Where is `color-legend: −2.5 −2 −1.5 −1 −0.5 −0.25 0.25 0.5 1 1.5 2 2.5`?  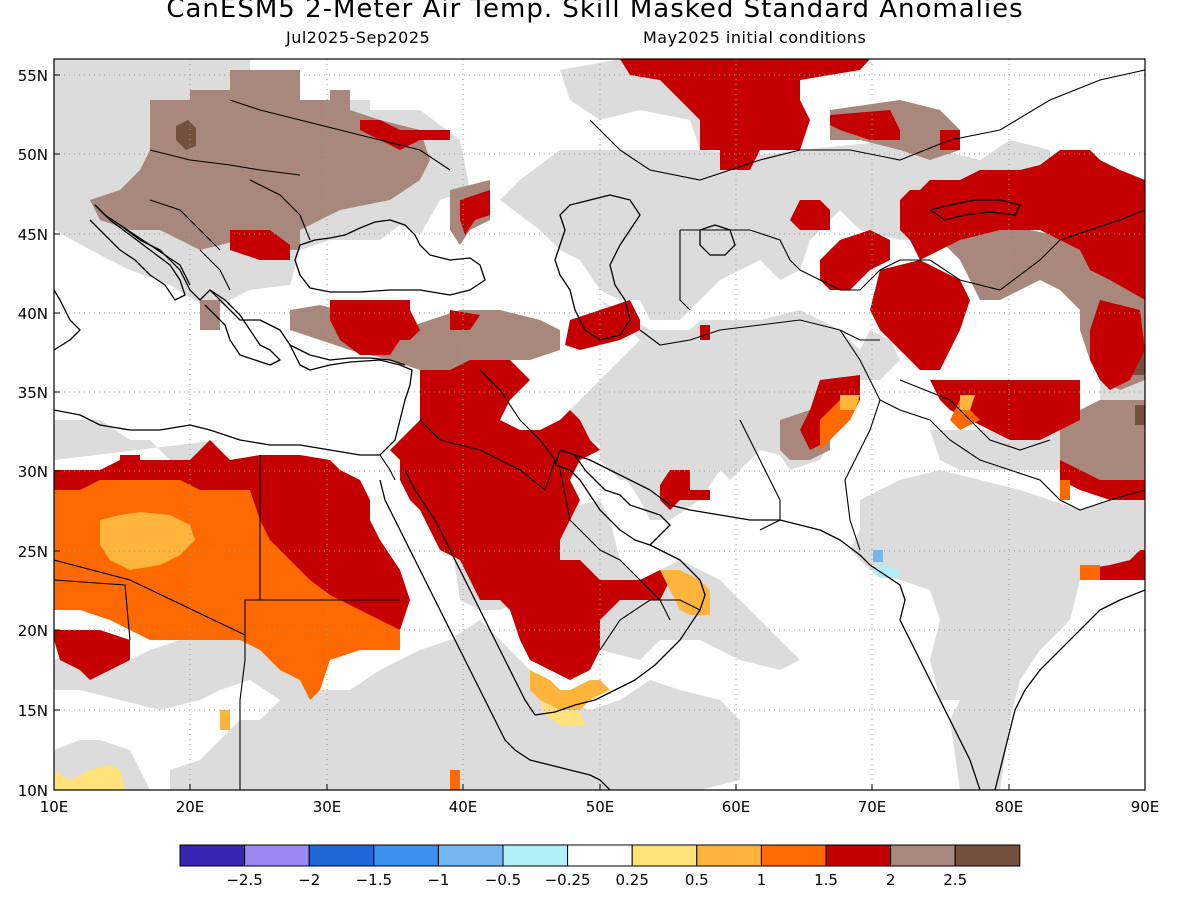
color-legend: −2.5 −2 −1.5 −1 −0.5 −0.25 0.25 0.5 1 1.5 2 2.5 is located at coordinates (600, 866).